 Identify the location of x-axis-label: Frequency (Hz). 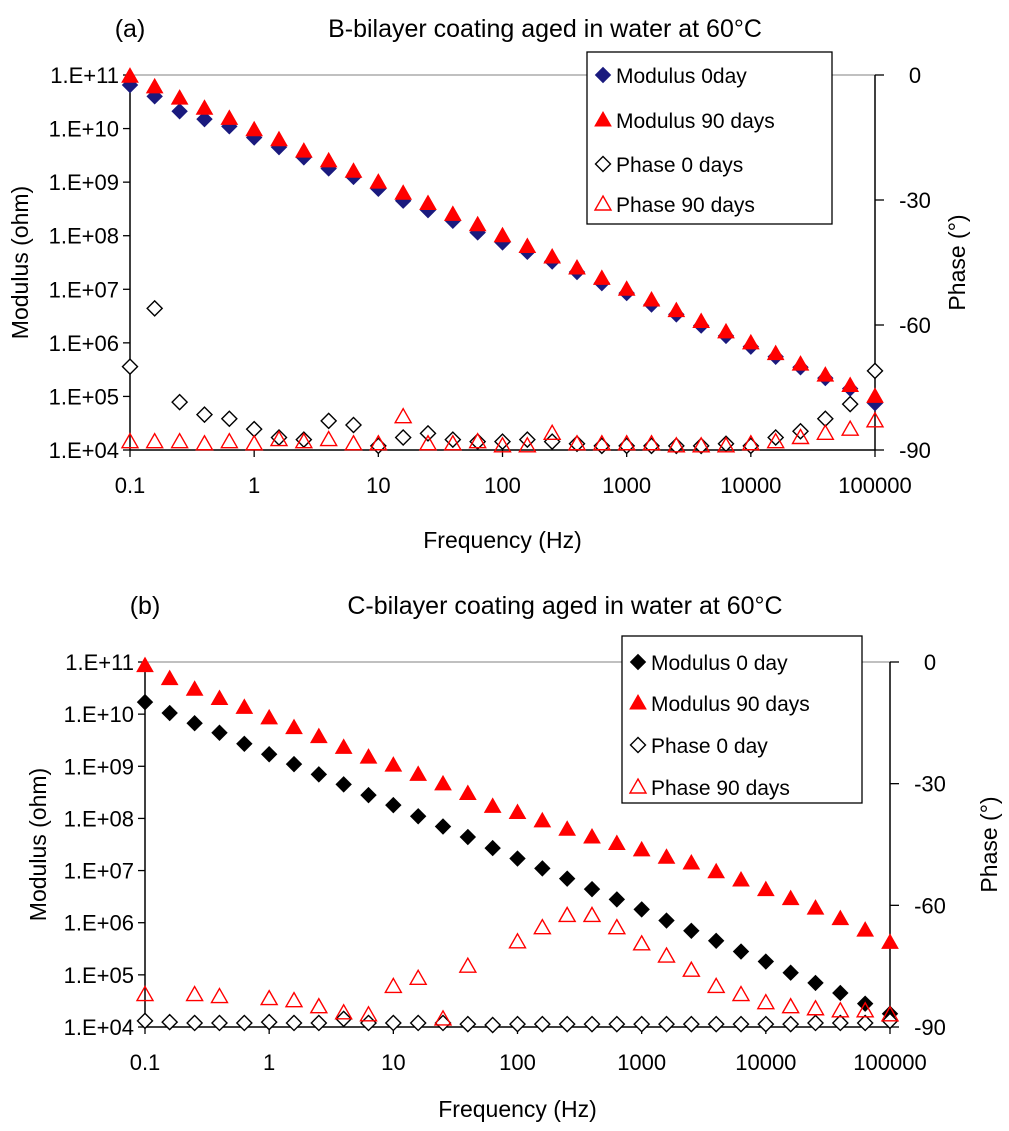
(517, 1109).